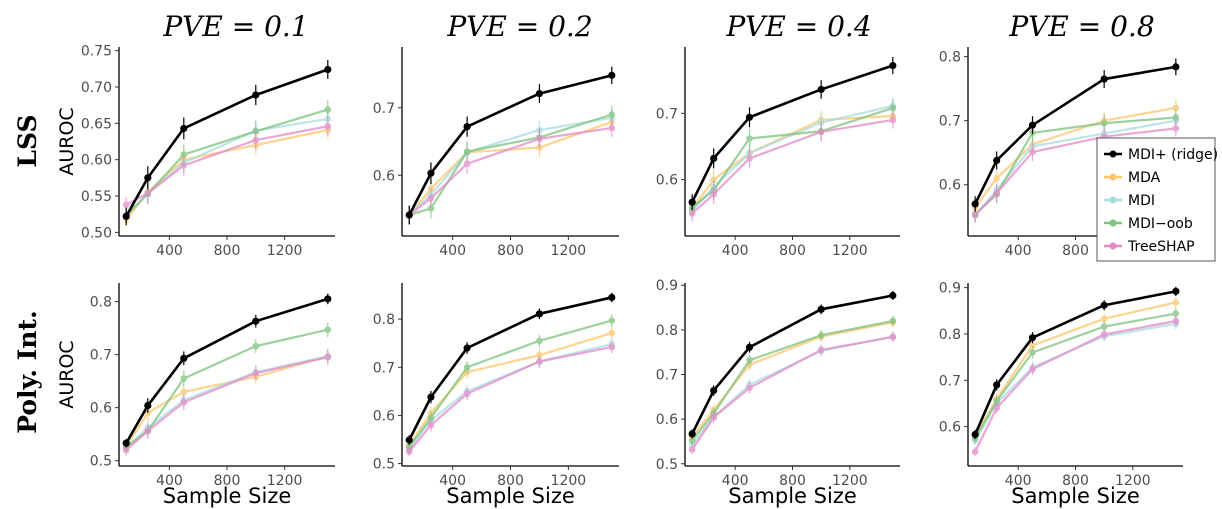 Image resolution: width=1222 pixels, height=509 pixels. Describe the element at coordinates (67, 374) in the screenshot. I see `panel-2-1-y-label: AUROC` at that location.